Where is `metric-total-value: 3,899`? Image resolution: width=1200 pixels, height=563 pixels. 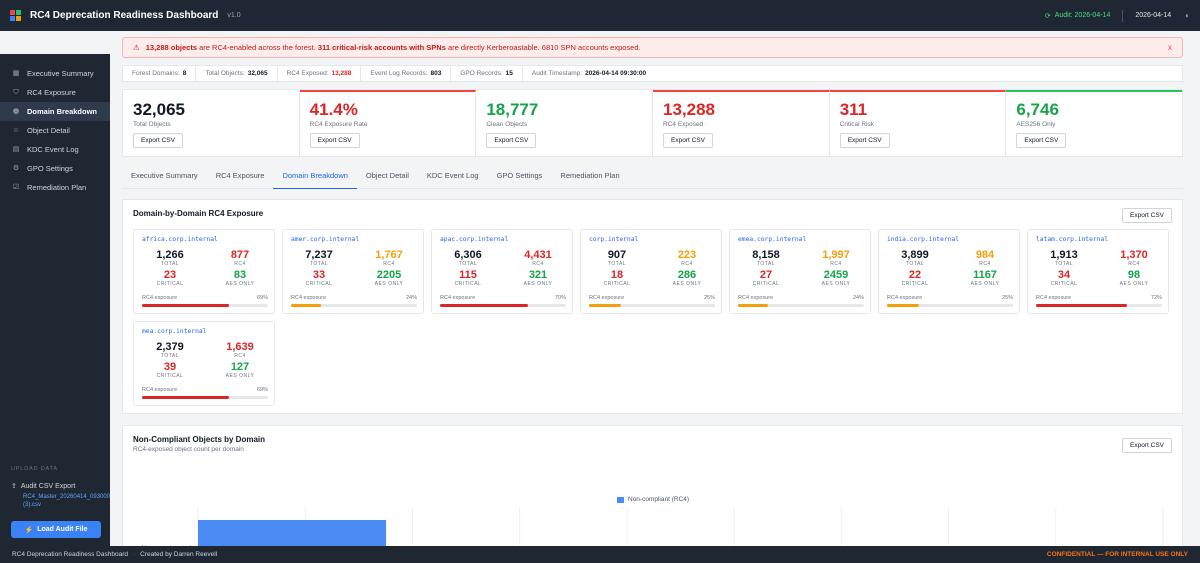
metric-total-value: 3,899 is located at coordinates (915, 255).